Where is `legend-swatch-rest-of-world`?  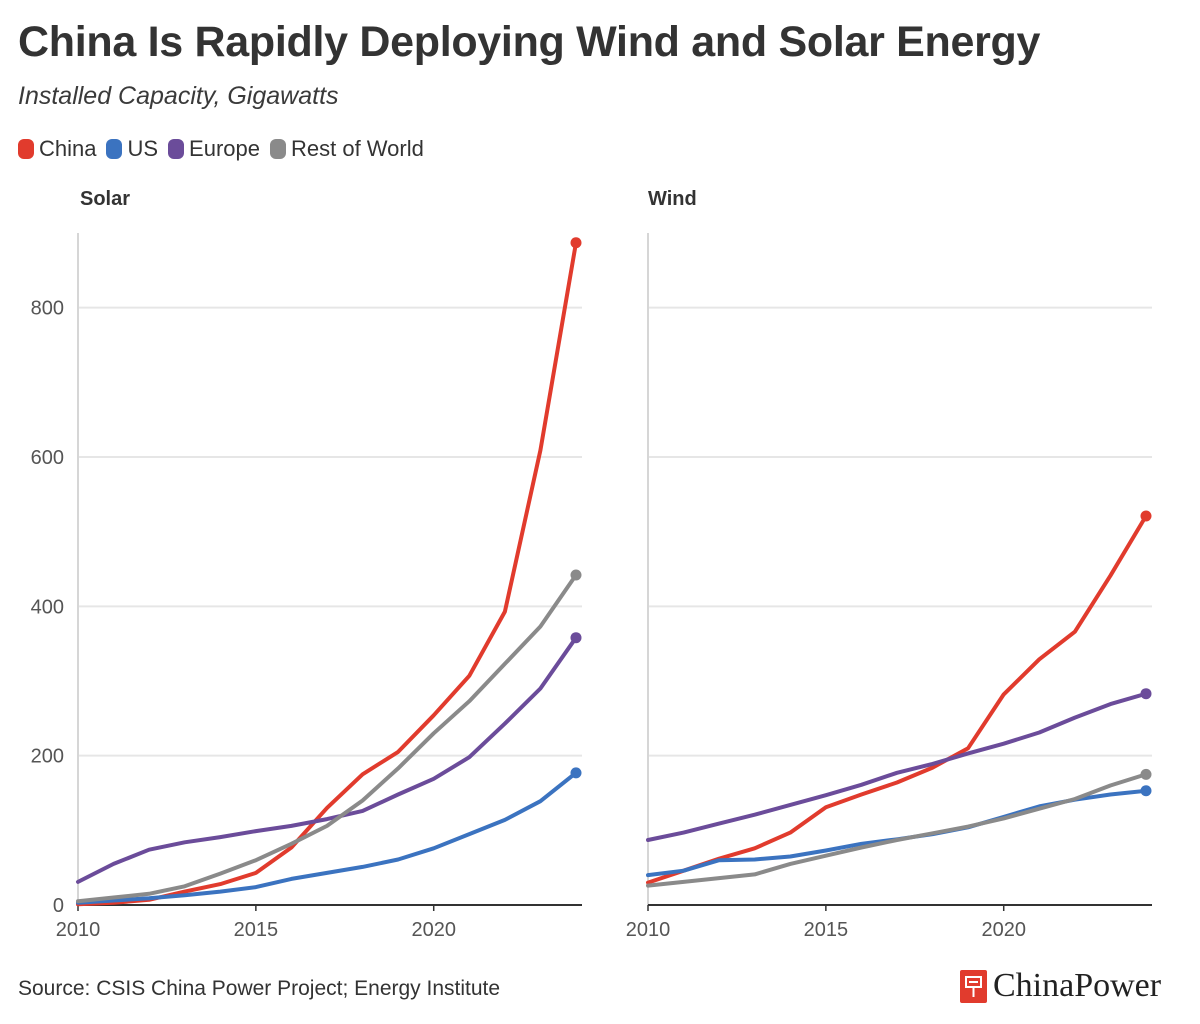
legend-swatch-rest-of-world is located at coordinates (278, 149).